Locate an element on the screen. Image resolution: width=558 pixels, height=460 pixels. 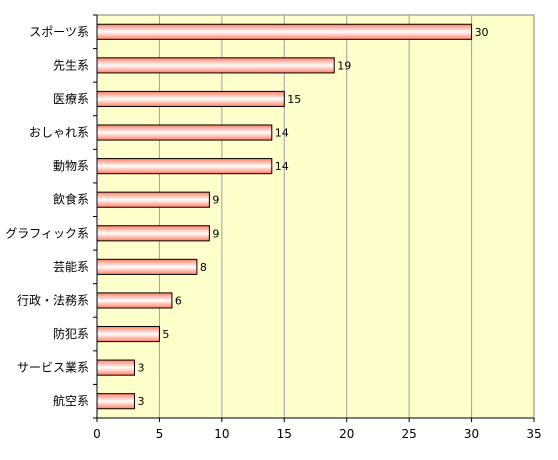
x-tick-label-15: 15 is located at coordinates (284, 434).